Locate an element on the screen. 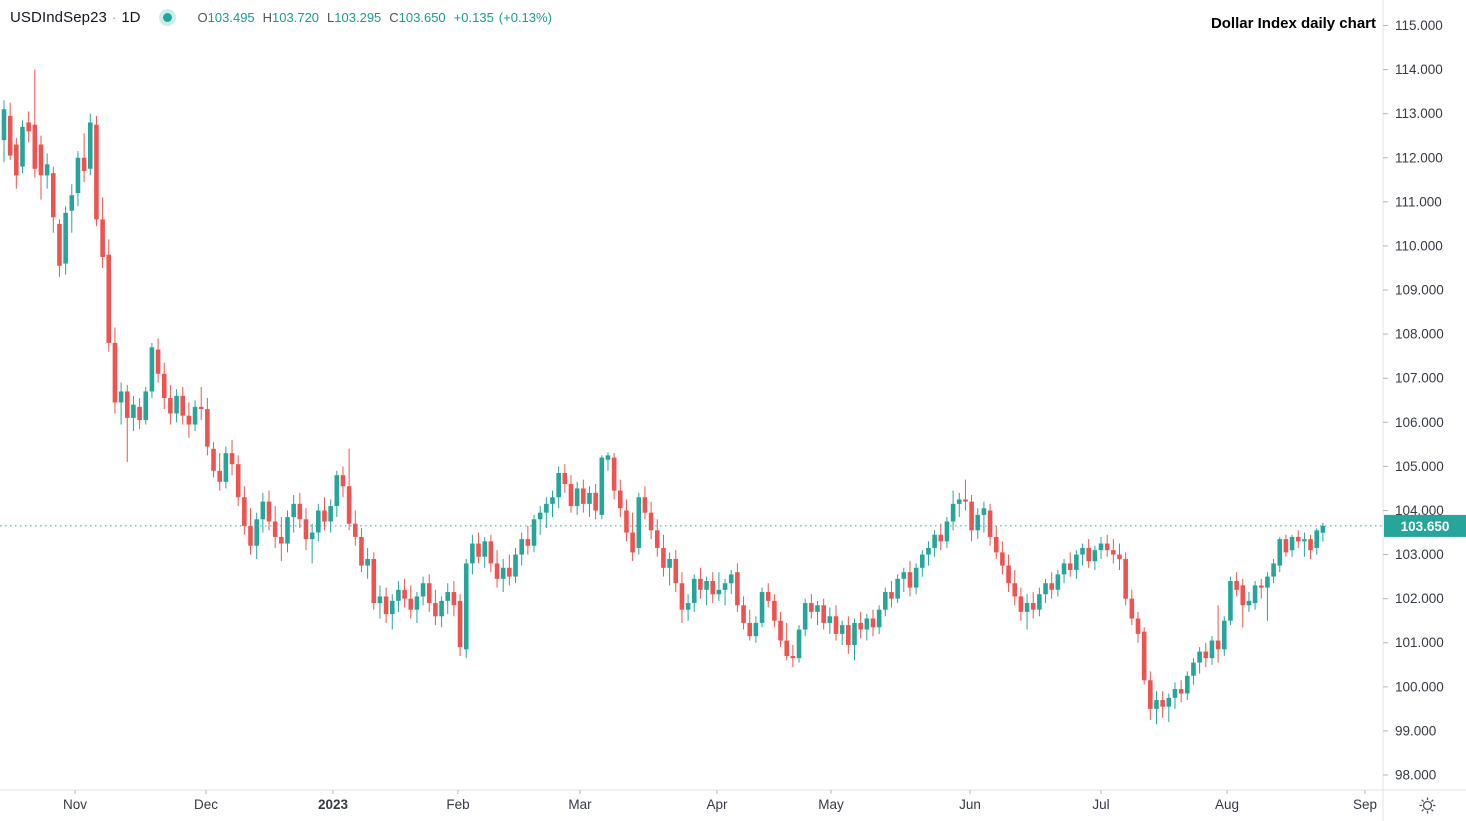 The height and width of the screenshot is (821, 1466). chart-annotation-title: Dollar Index daily chart is located at coordinates (1293, 23).